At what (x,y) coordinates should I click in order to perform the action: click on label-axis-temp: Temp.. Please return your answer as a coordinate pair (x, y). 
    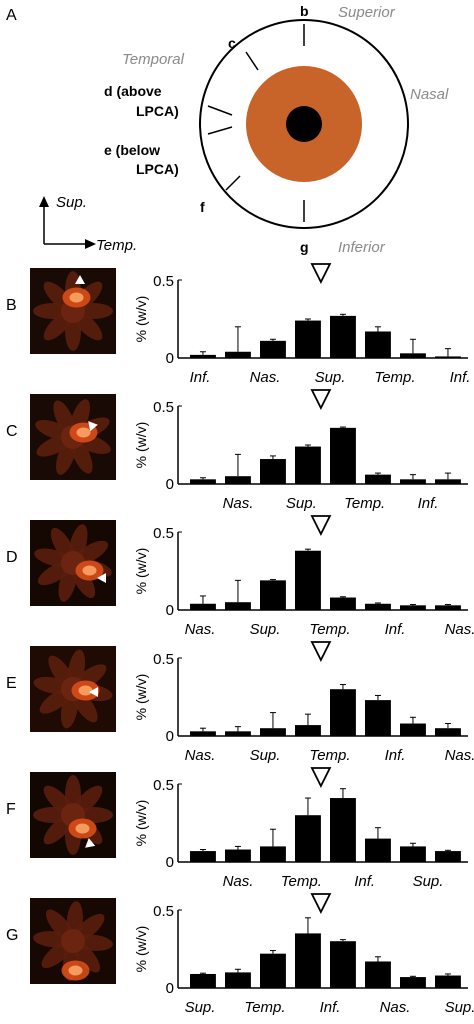
    Looking at the image, I should click on (116, 245).